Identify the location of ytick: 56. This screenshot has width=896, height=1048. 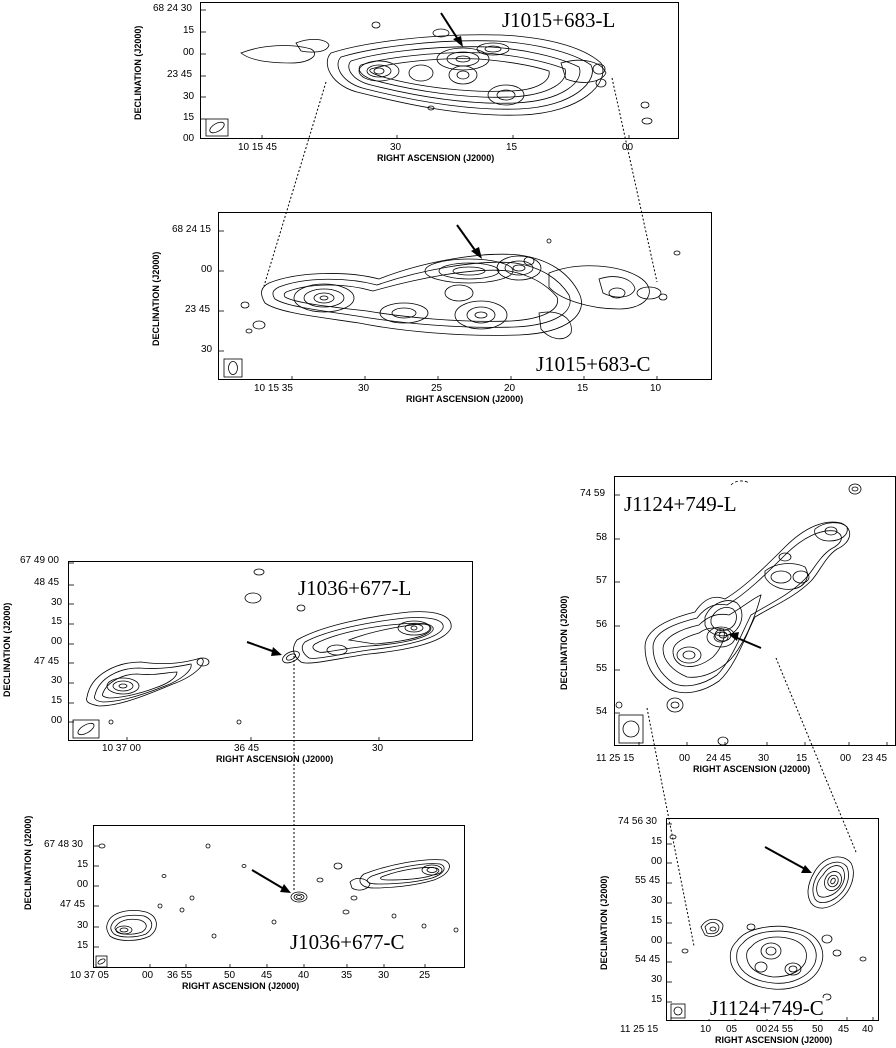
(602, 624).